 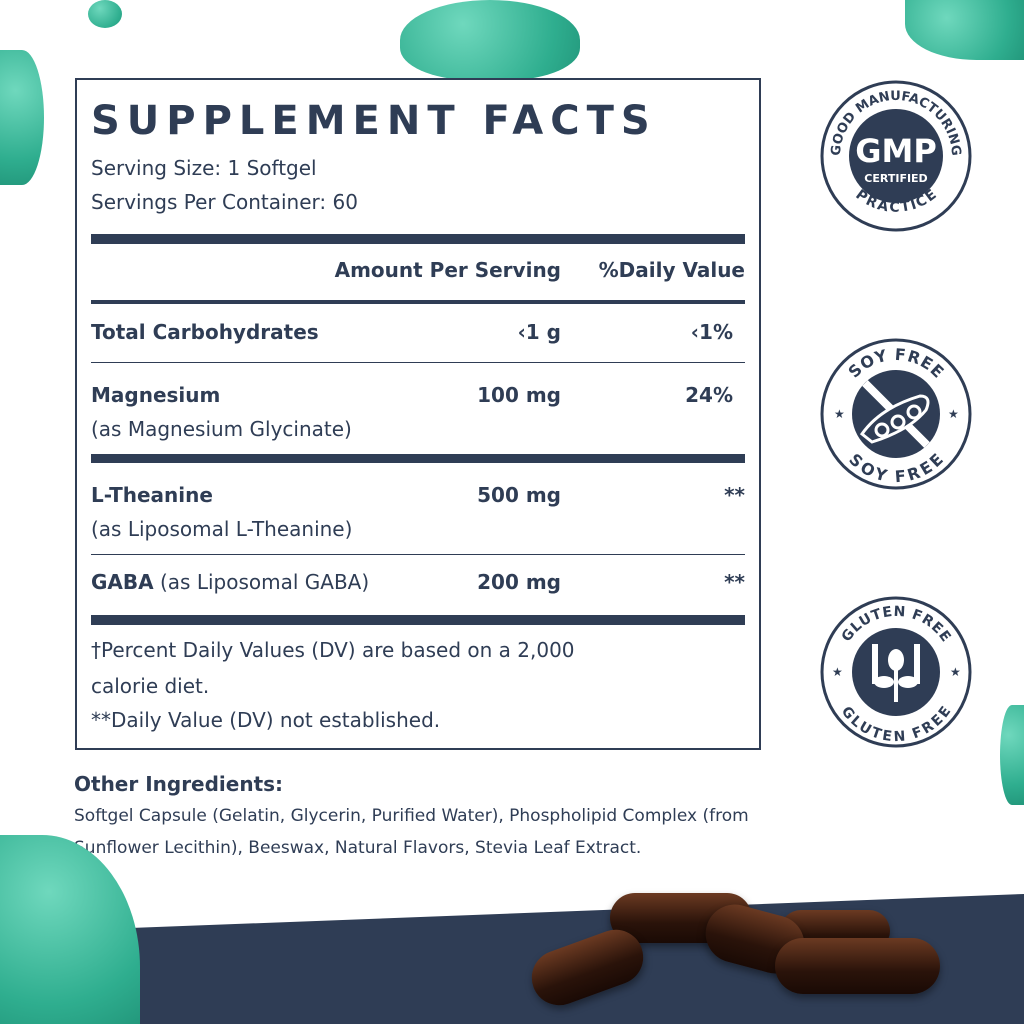 I want to click on nutrient-row: Total Carbohydrates ‹1 g ‹1%, so click(x=418, y=332).